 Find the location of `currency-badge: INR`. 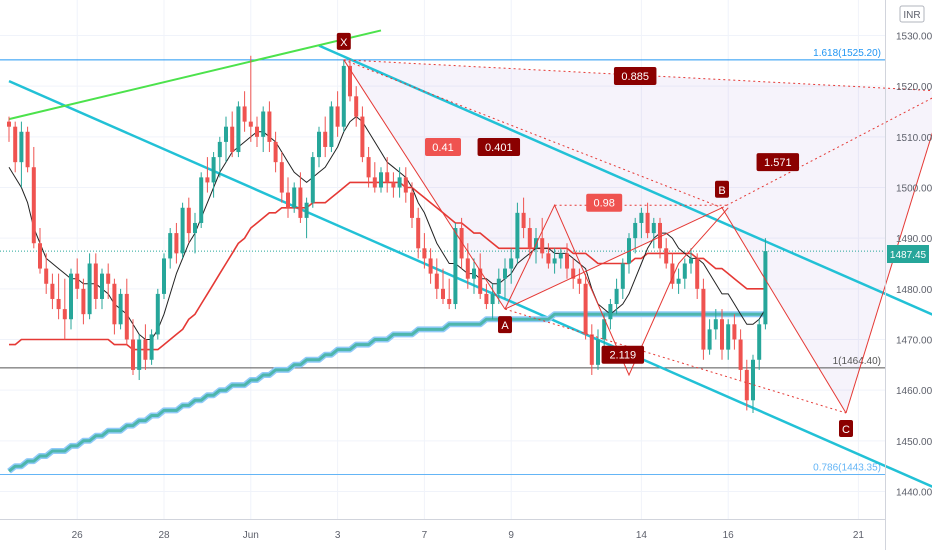

currency-badge: INR is located at coordinates (912, 14).